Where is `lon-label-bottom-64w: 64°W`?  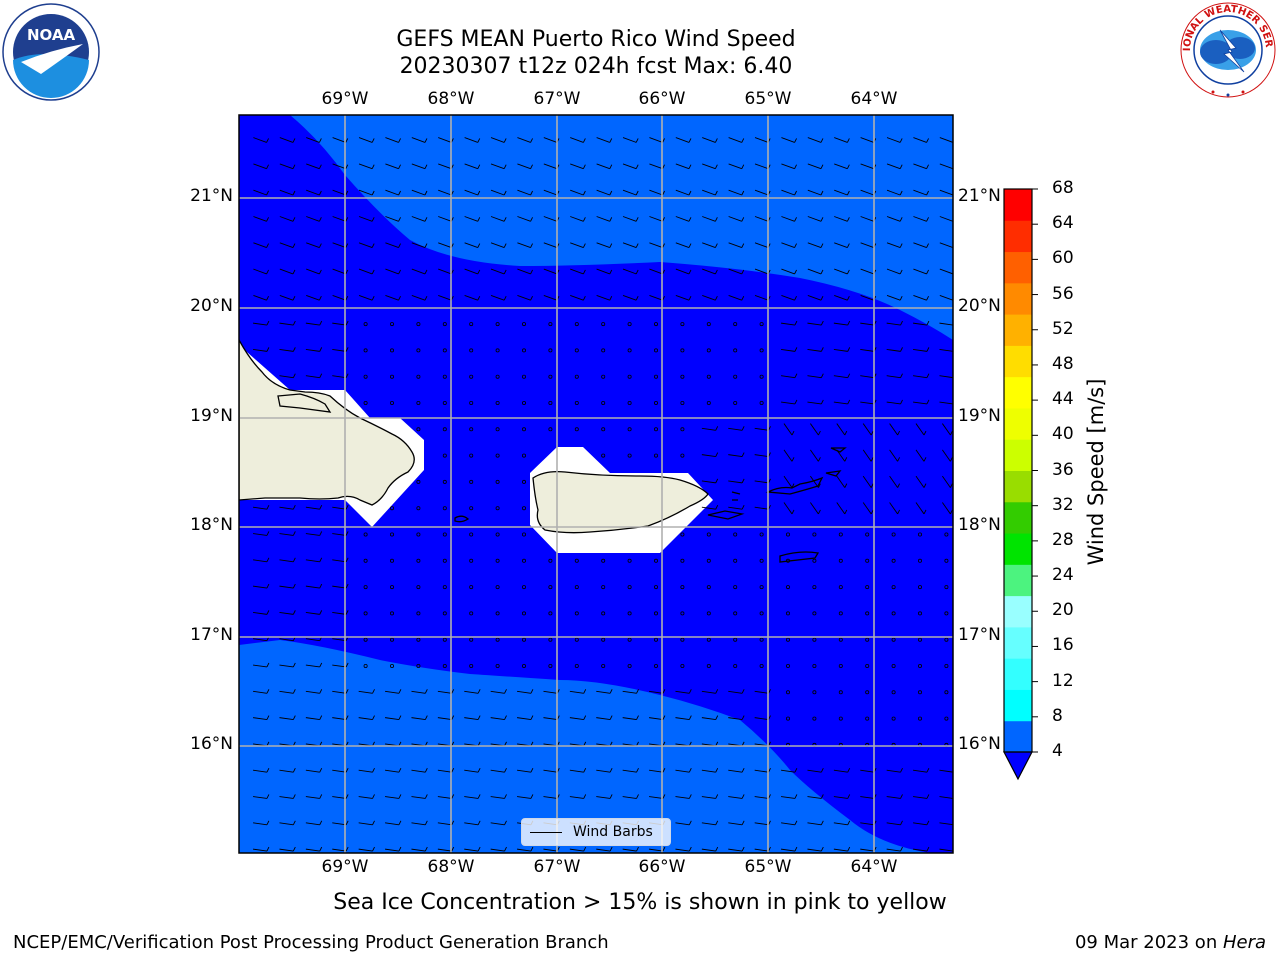
lon-label-bottom-64w: 64°W is located at coordinates (874, 867).